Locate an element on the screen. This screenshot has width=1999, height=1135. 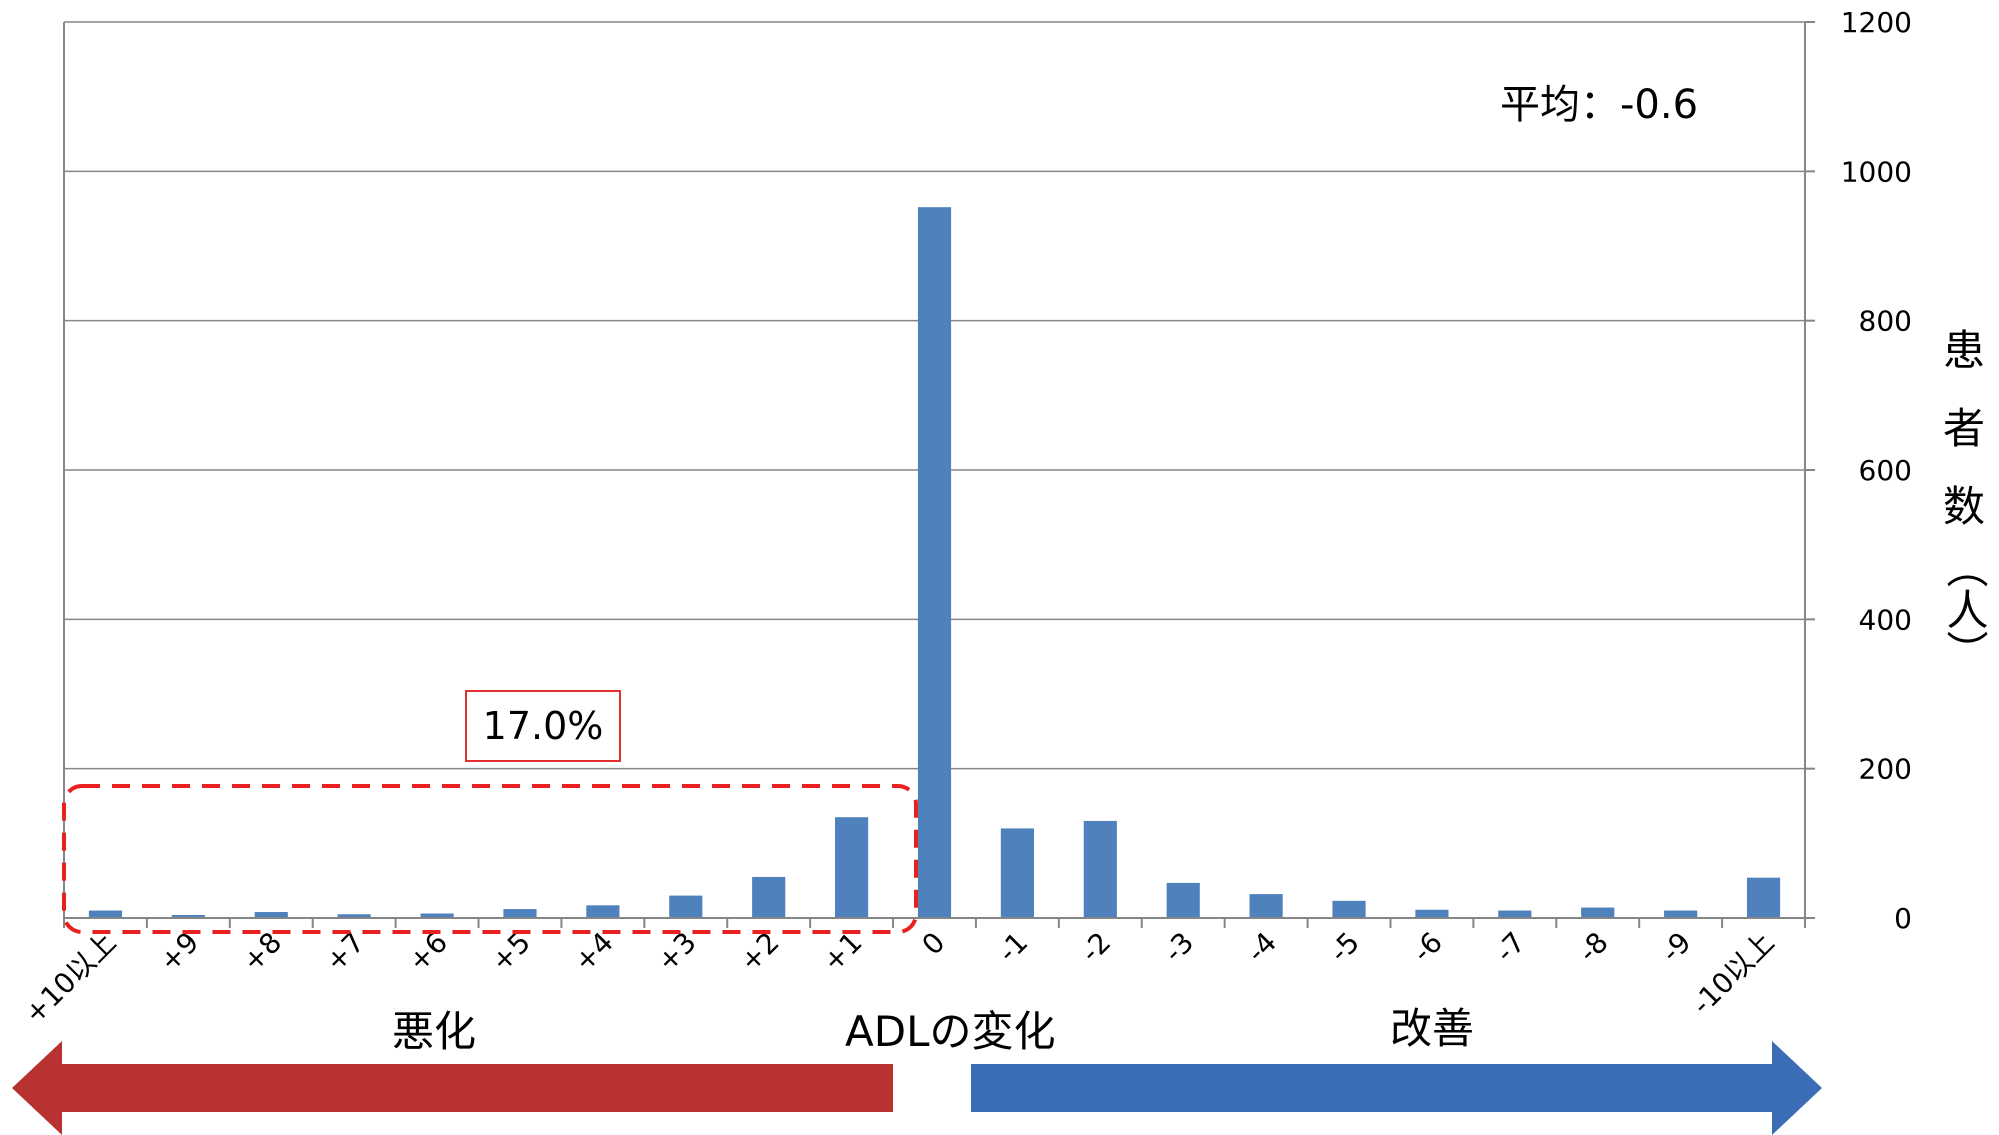
y-tick-label: 1200 is located at coordinates (1876, 22).